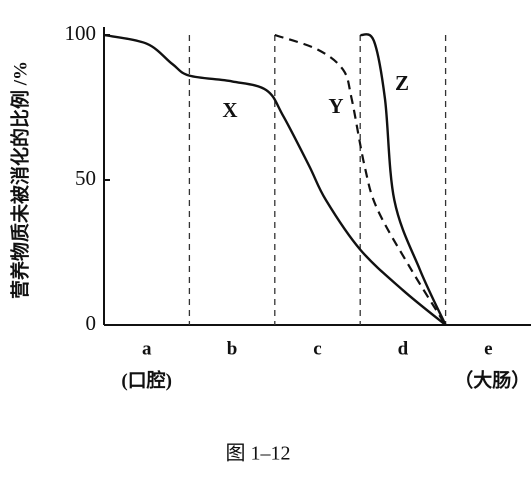 This screenshot has height=478, width=532. What do you see at coordinates (258, 454) in the screenshot?
I see `chart-title: 图 1–12` at bounding box center [258, 454].